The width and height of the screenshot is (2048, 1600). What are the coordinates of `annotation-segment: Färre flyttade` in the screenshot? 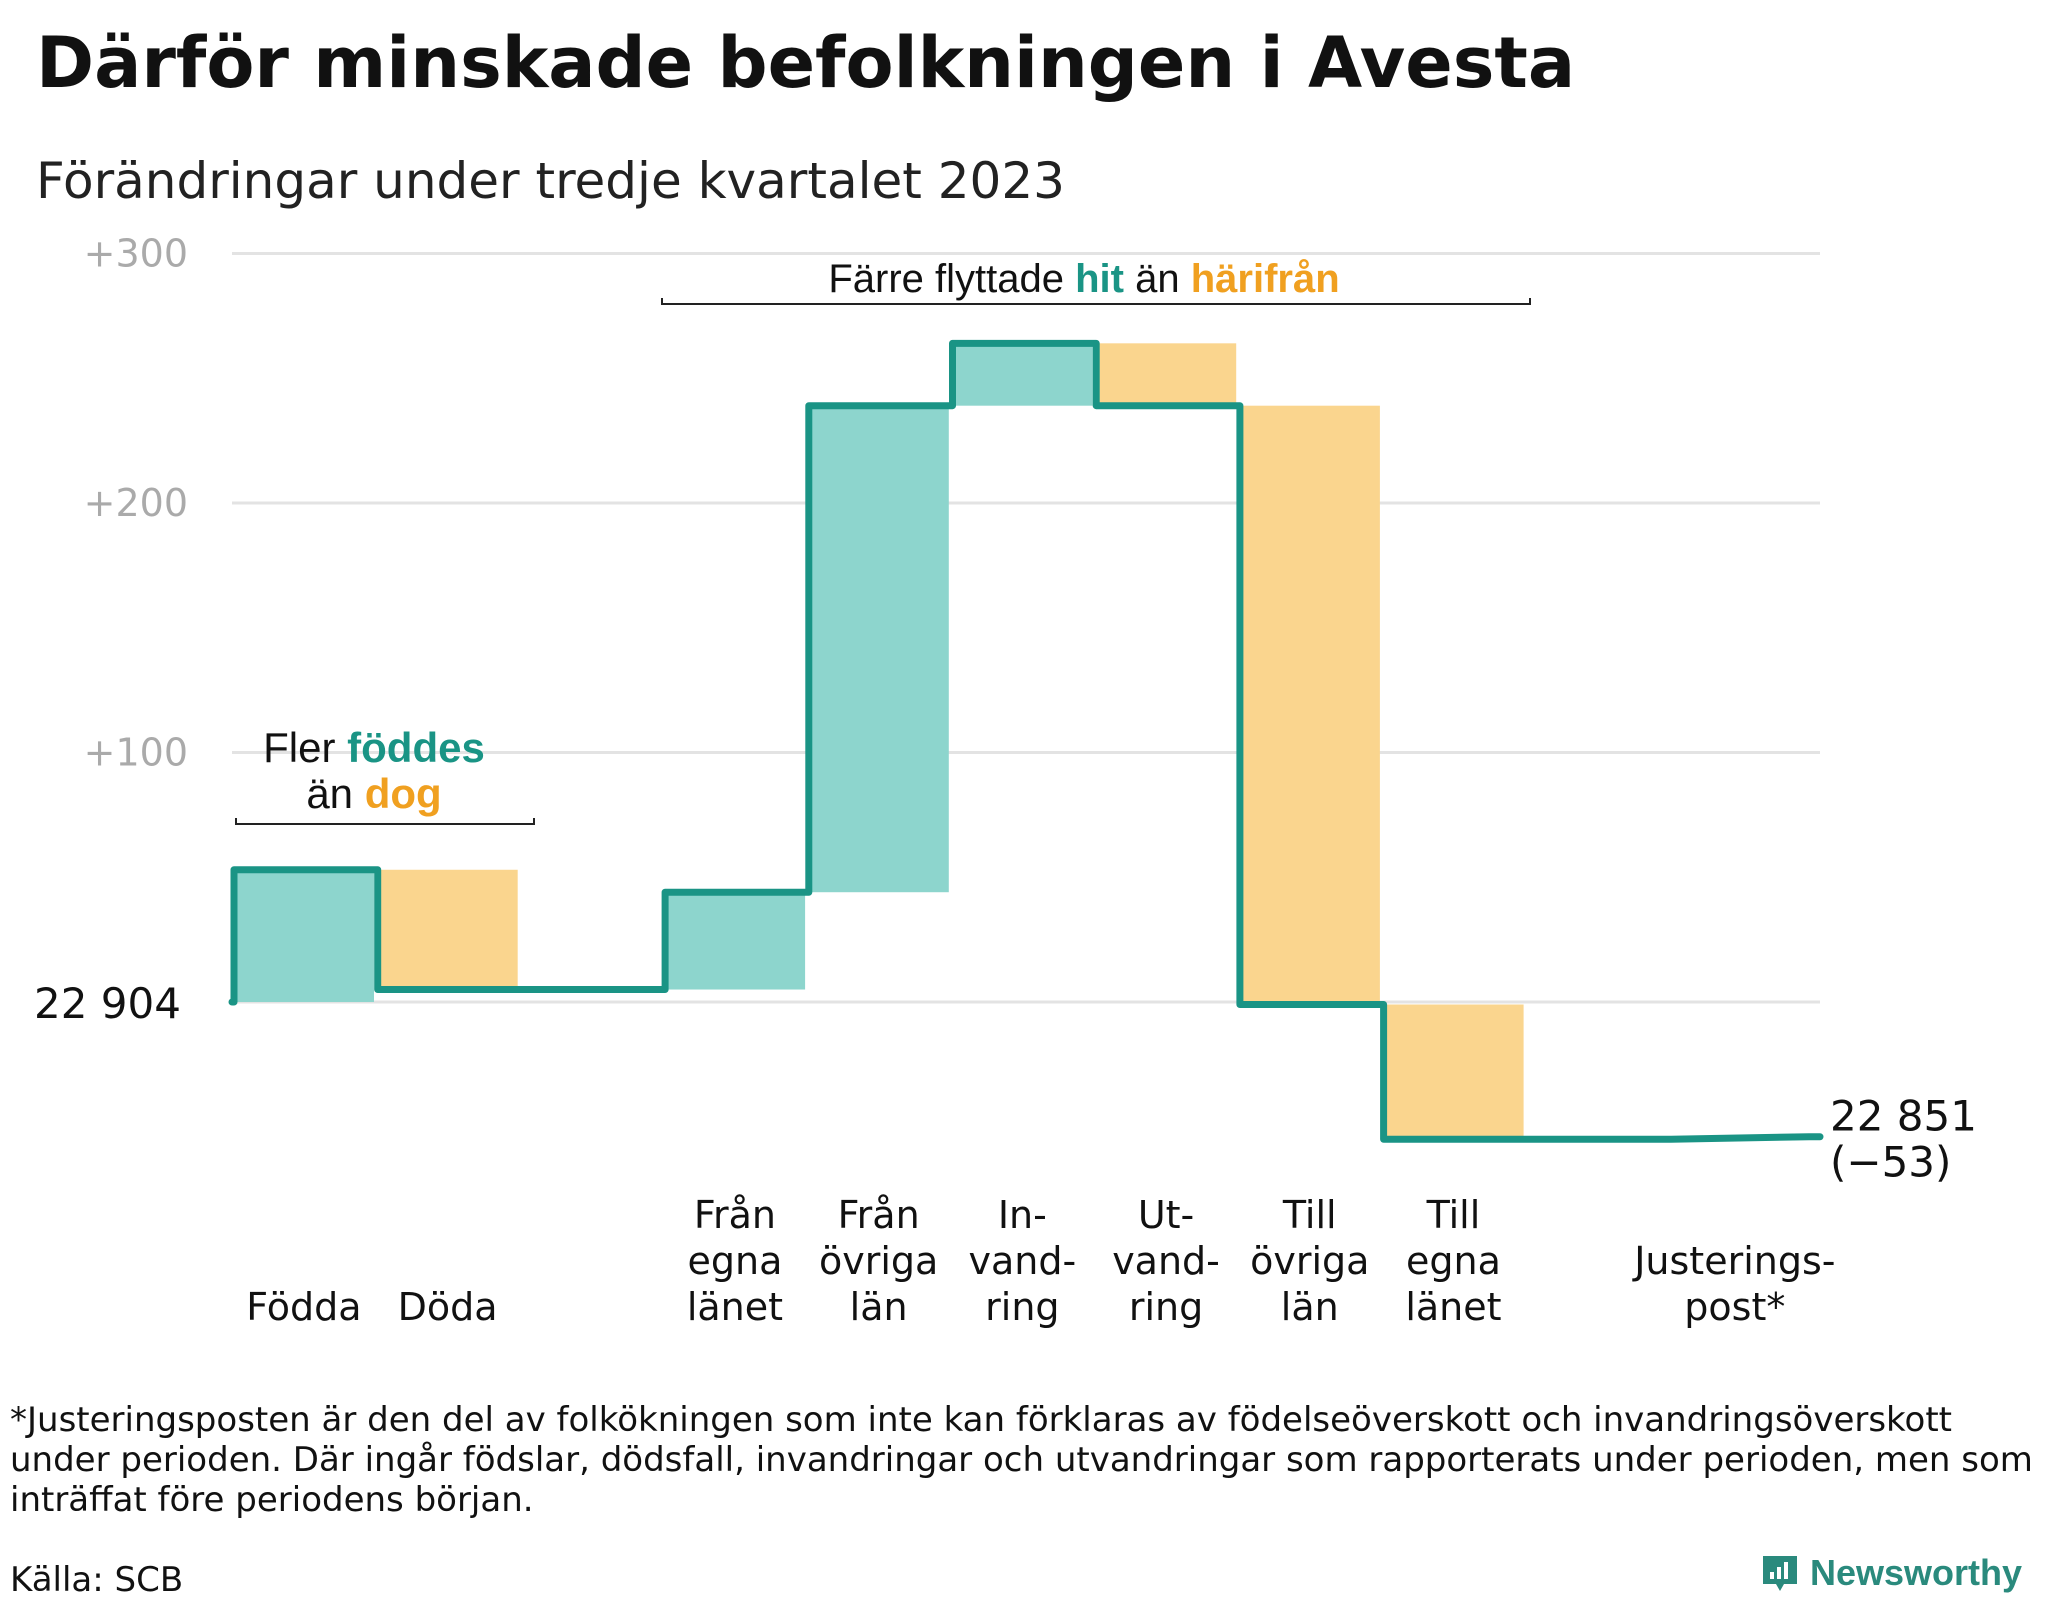 It's located at (951, 279).